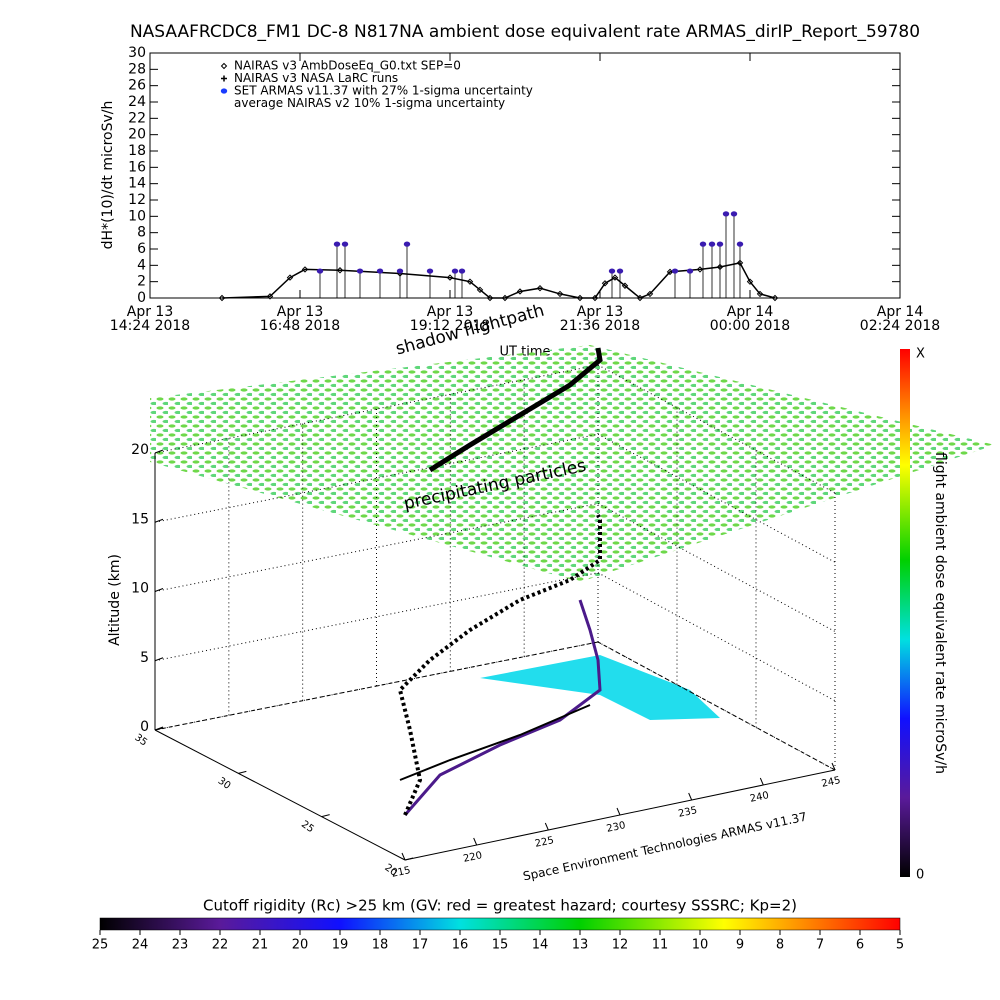 The width and height of the screenshot is (1000, 1000). What do you see at coordinates (495, 742) in the screenshot?
I see `flight-path-track` at bounding box center [495, 742].